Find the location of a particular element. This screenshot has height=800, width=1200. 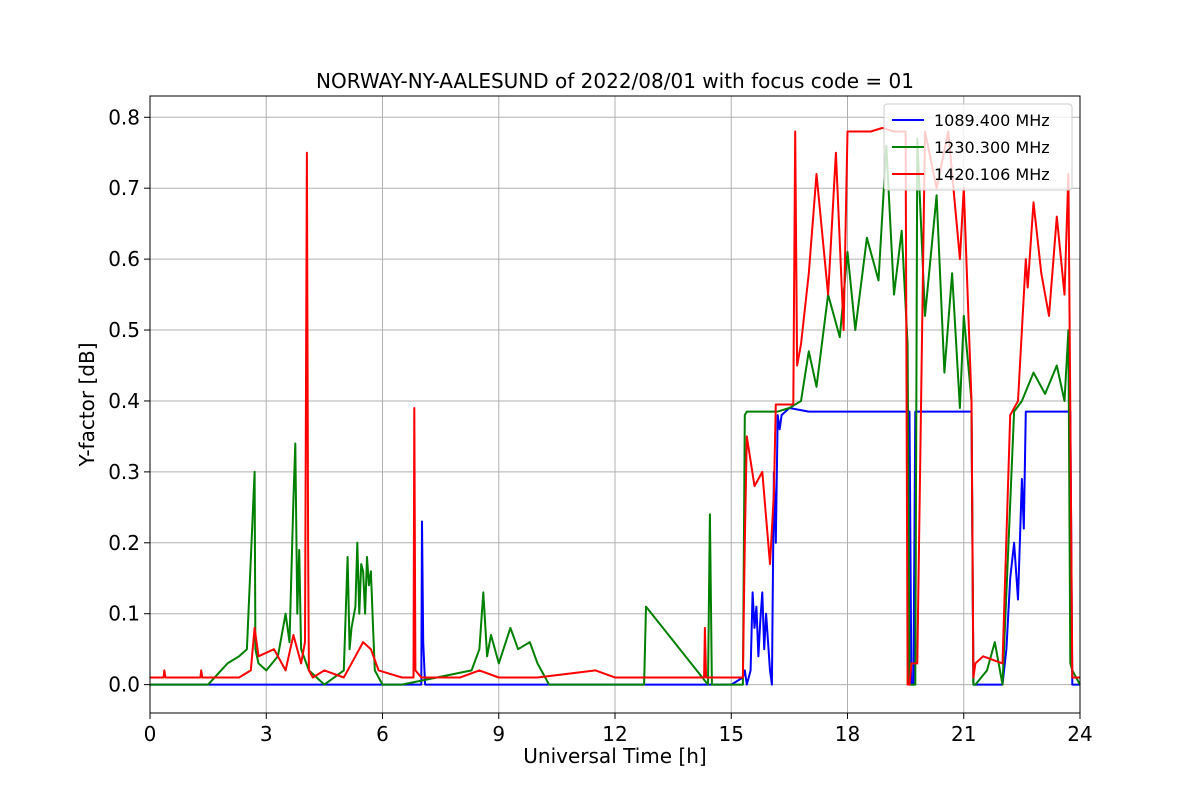

y-tick-label: 0.7 is located at coordinates (124, 188).